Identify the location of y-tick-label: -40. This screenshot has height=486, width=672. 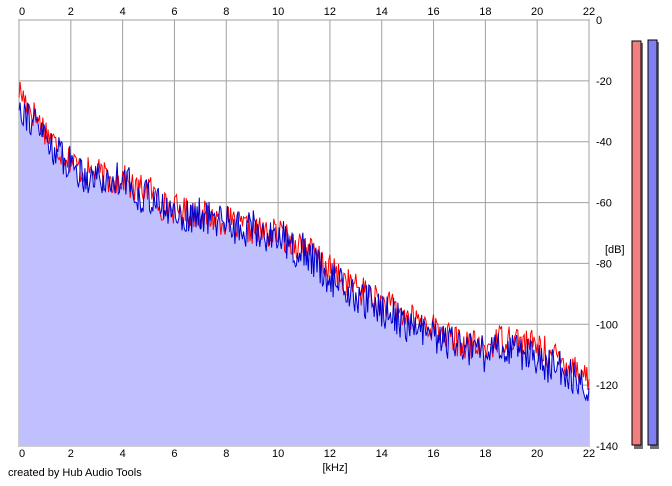
(604, 143).